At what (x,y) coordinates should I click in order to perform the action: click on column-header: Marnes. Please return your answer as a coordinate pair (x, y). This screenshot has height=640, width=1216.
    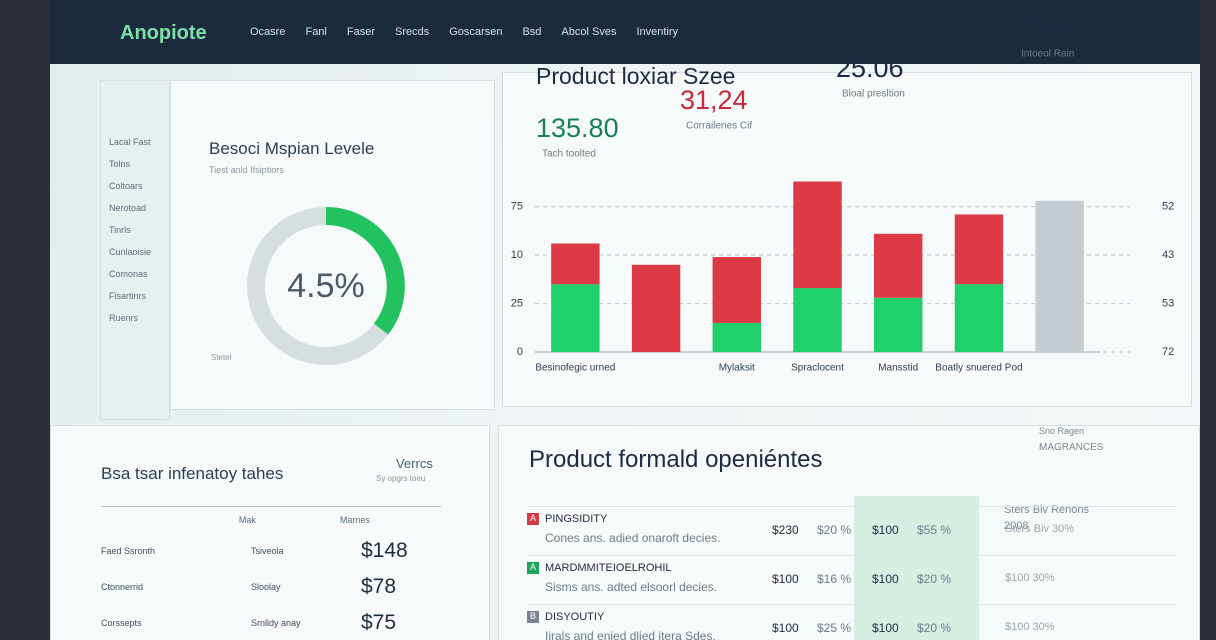
    Looking at the image, I should click on (354, 520).